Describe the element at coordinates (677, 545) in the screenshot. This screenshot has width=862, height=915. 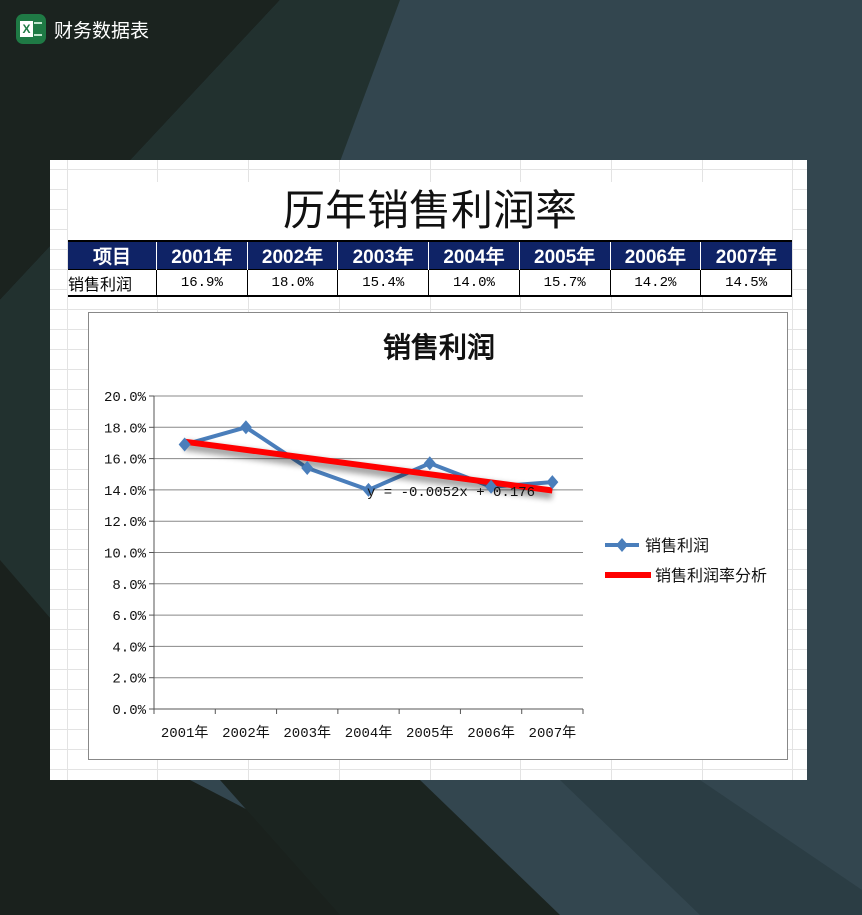
I see `legend-series-label: 销售利润` at that location.